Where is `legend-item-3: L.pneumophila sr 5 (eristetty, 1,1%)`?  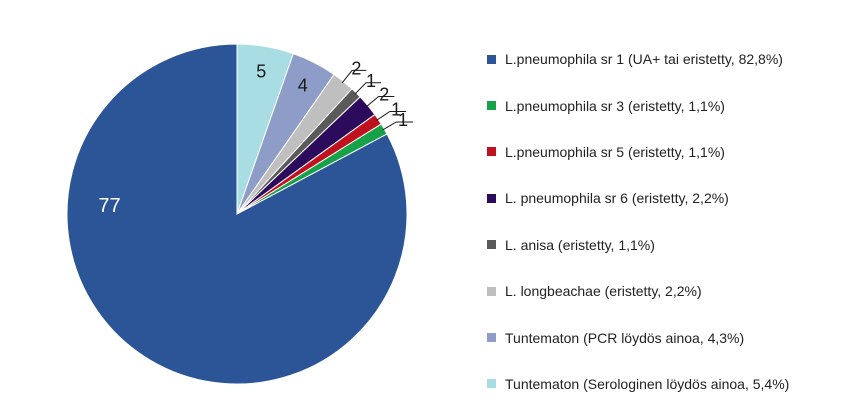
legend-item-3: L.pneumophila sr 5 (eristetty, 1,1%) is located at coordinates (667, 152).